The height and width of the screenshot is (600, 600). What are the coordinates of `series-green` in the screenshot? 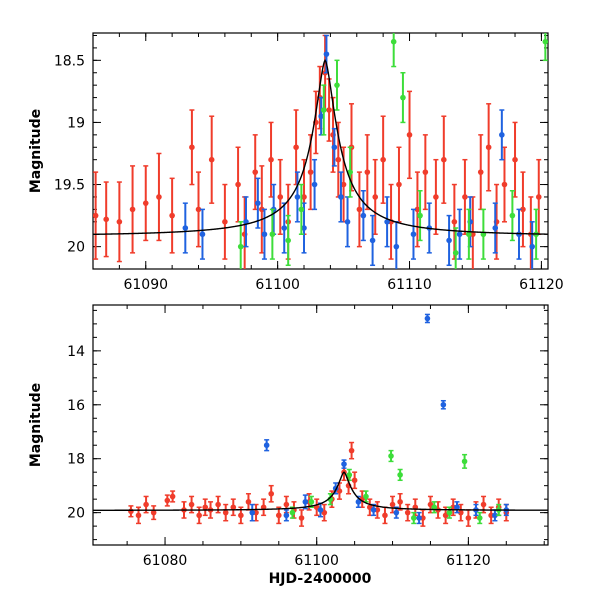 It's located at (395, 487).